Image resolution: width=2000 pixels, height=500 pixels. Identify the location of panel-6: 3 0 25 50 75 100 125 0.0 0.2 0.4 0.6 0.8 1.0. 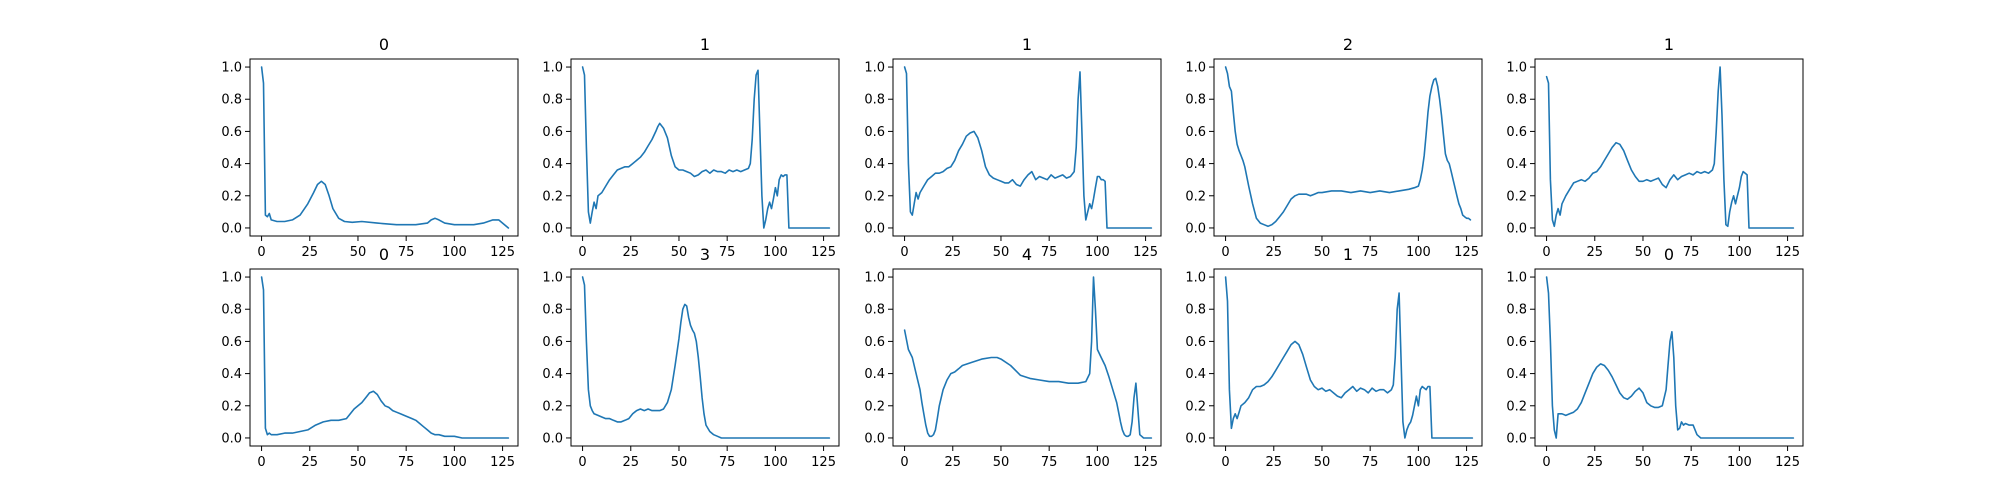
(691, 357).